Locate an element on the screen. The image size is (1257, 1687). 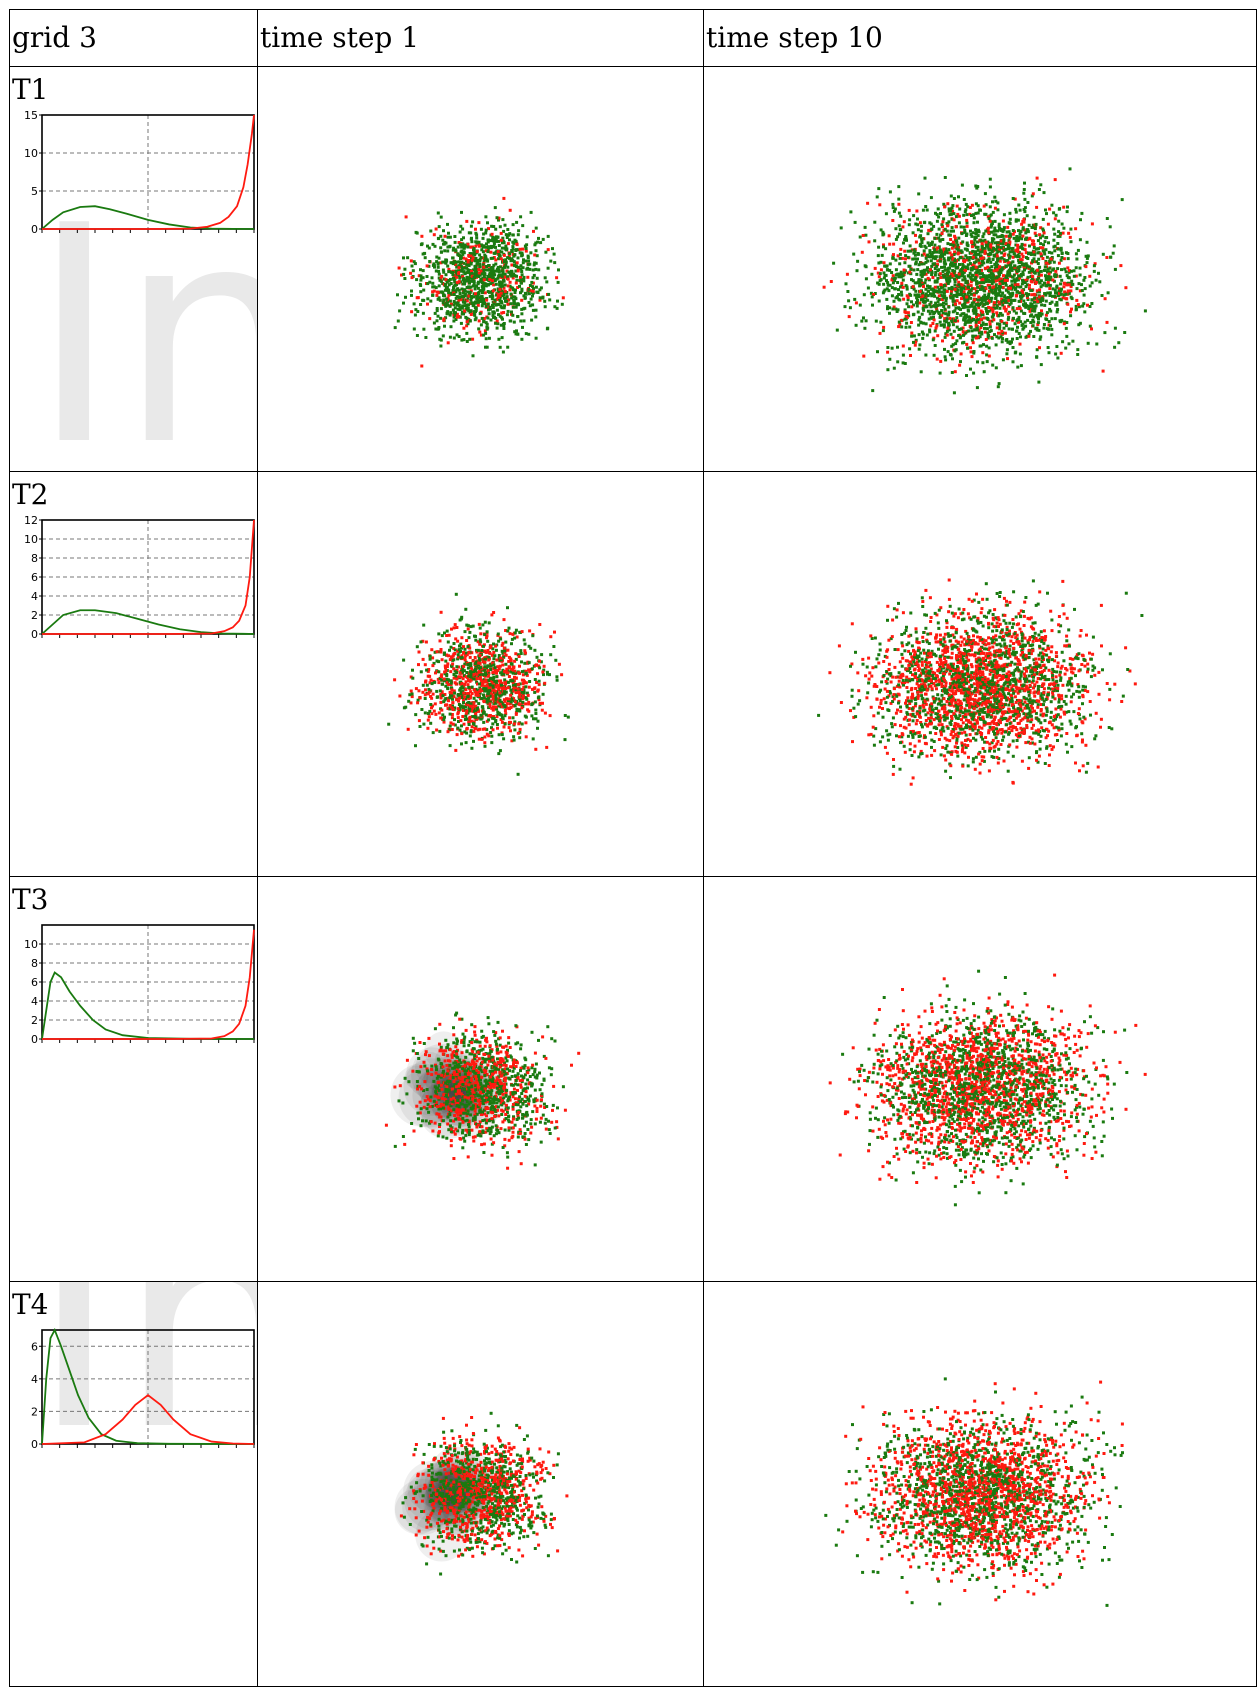
scatter-map is located at coordinates (980, 269).